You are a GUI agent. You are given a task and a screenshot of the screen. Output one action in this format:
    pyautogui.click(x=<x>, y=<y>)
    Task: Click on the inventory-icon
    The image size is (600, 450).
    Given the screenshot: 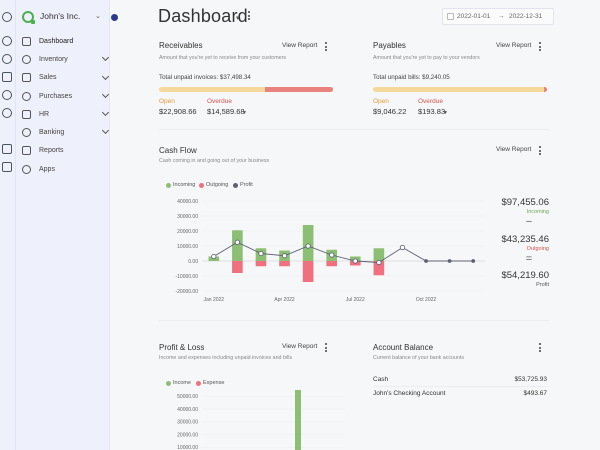 What is the action you would take?
    pyautogui.click(x=26, y=59)
    